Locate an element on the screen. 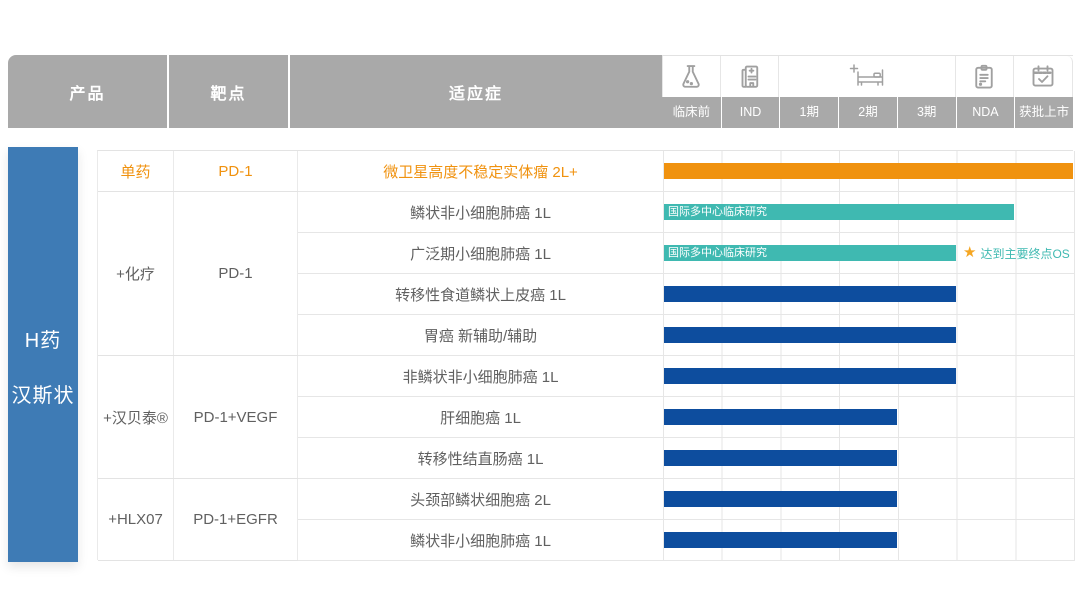  header-indication: 适应症 is located at coordinates (475, 91).